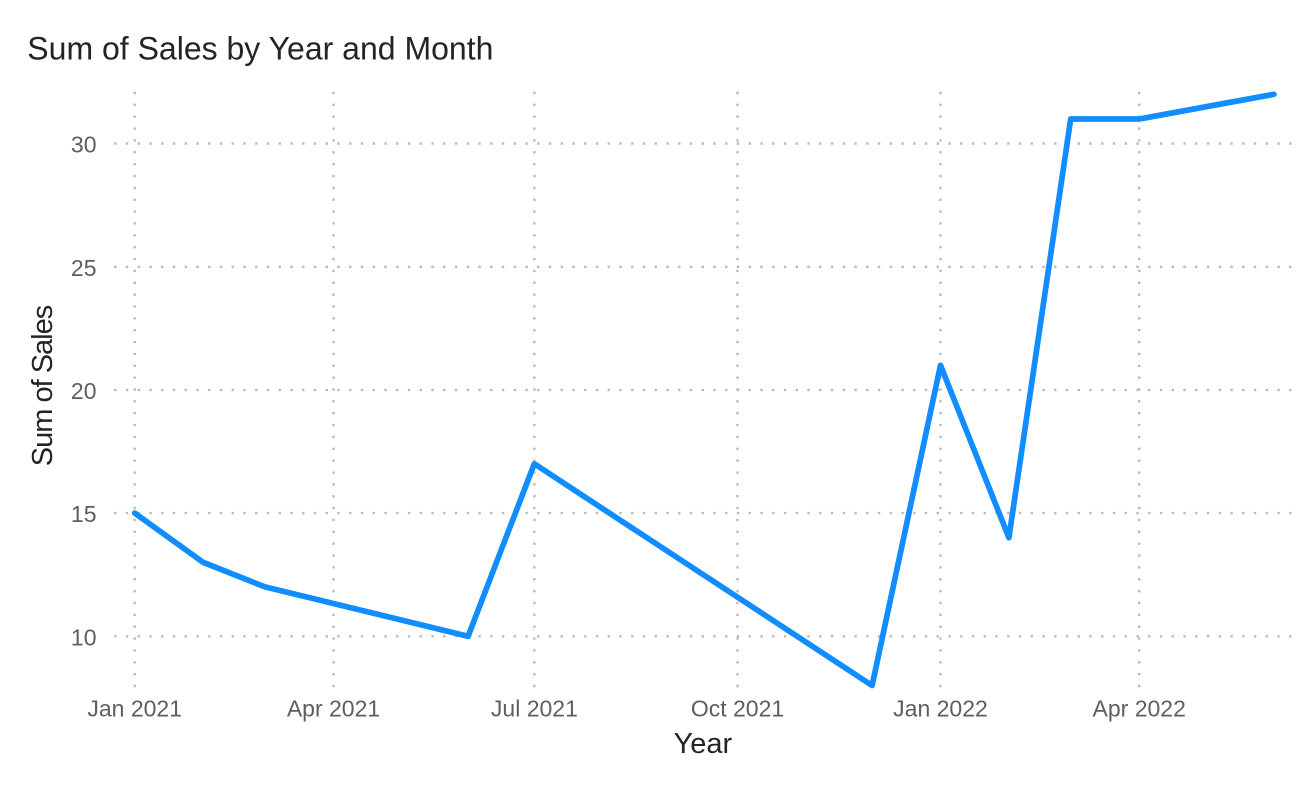 Image resolution: width=1316 pixels, height=785 pixels. I want to click on svg-text: Sum of Sales by Year and Month, so click(260, 49).